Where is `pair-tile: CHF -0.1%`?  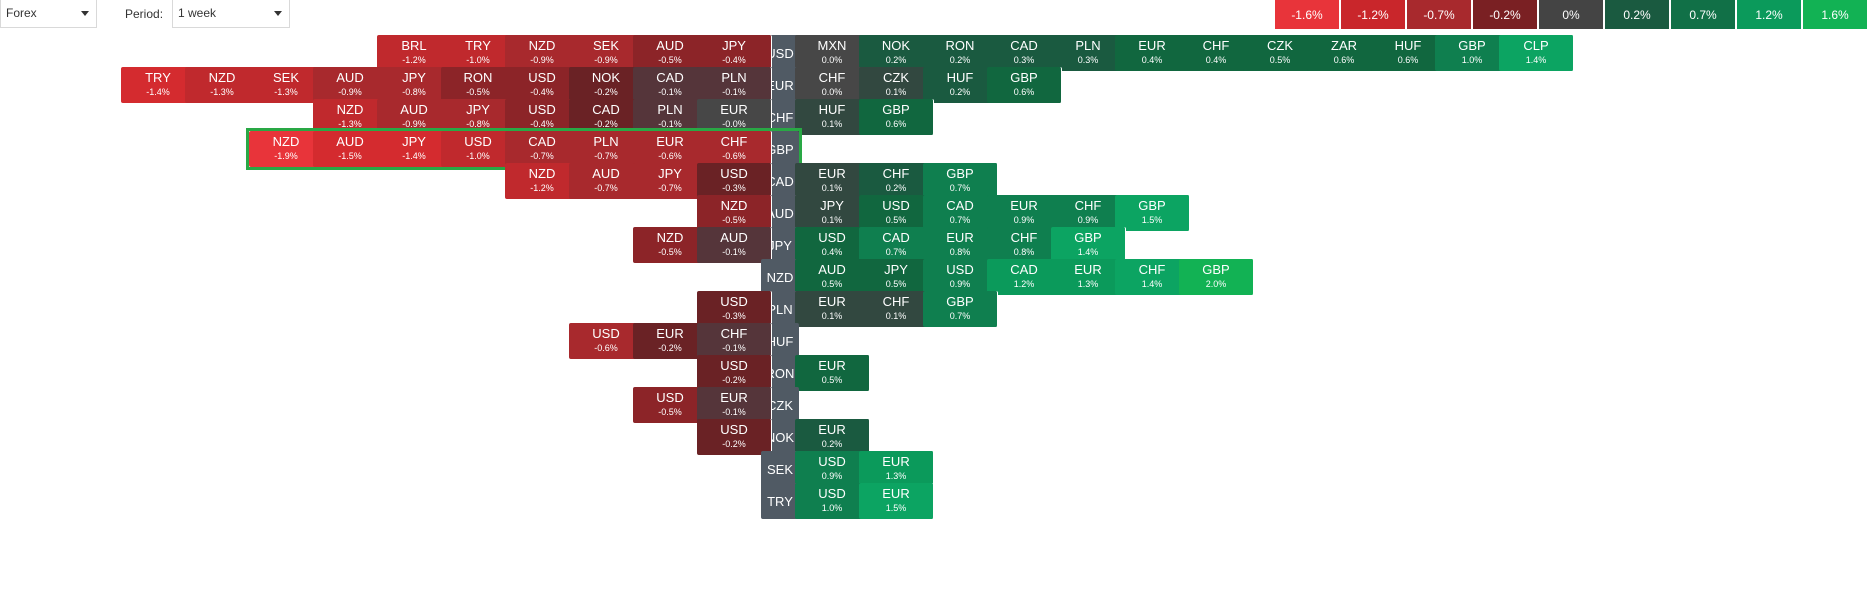 pair-tile: CHF -0.1% is located at coordinates (734, 341).